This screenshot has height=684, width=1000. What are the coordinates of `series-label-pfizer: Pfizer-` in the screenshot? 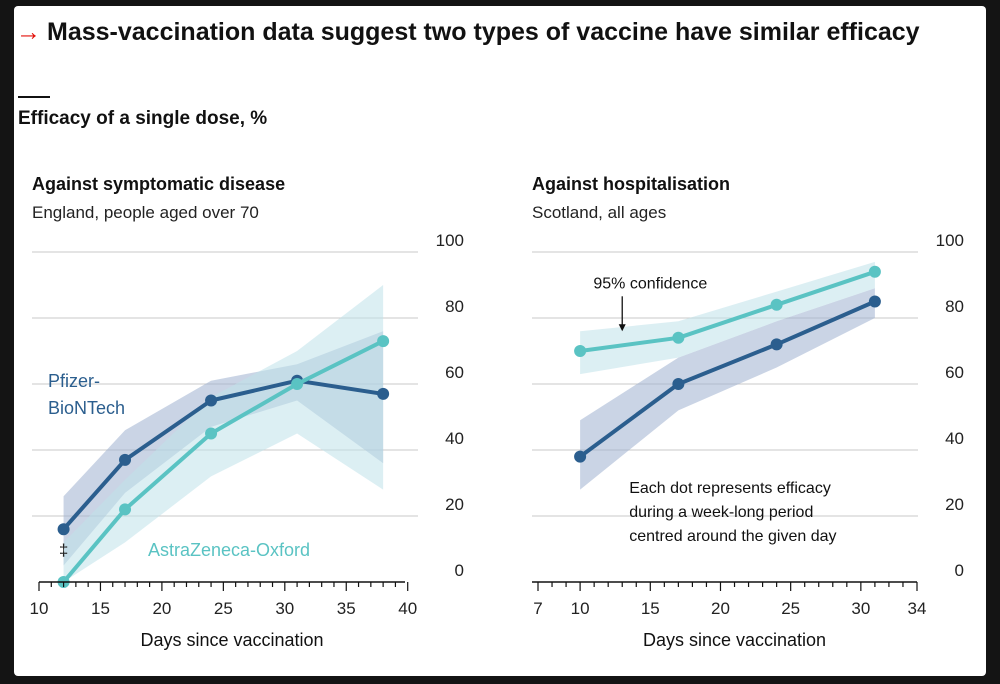 It's located at (74, 381).